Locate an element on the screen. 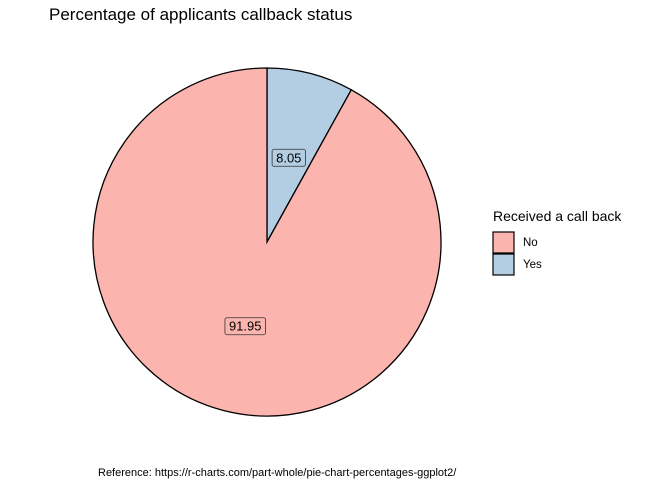 The image size is (672, 480). slice-label-yes: 8.05 is located at coordinates (288, 157).